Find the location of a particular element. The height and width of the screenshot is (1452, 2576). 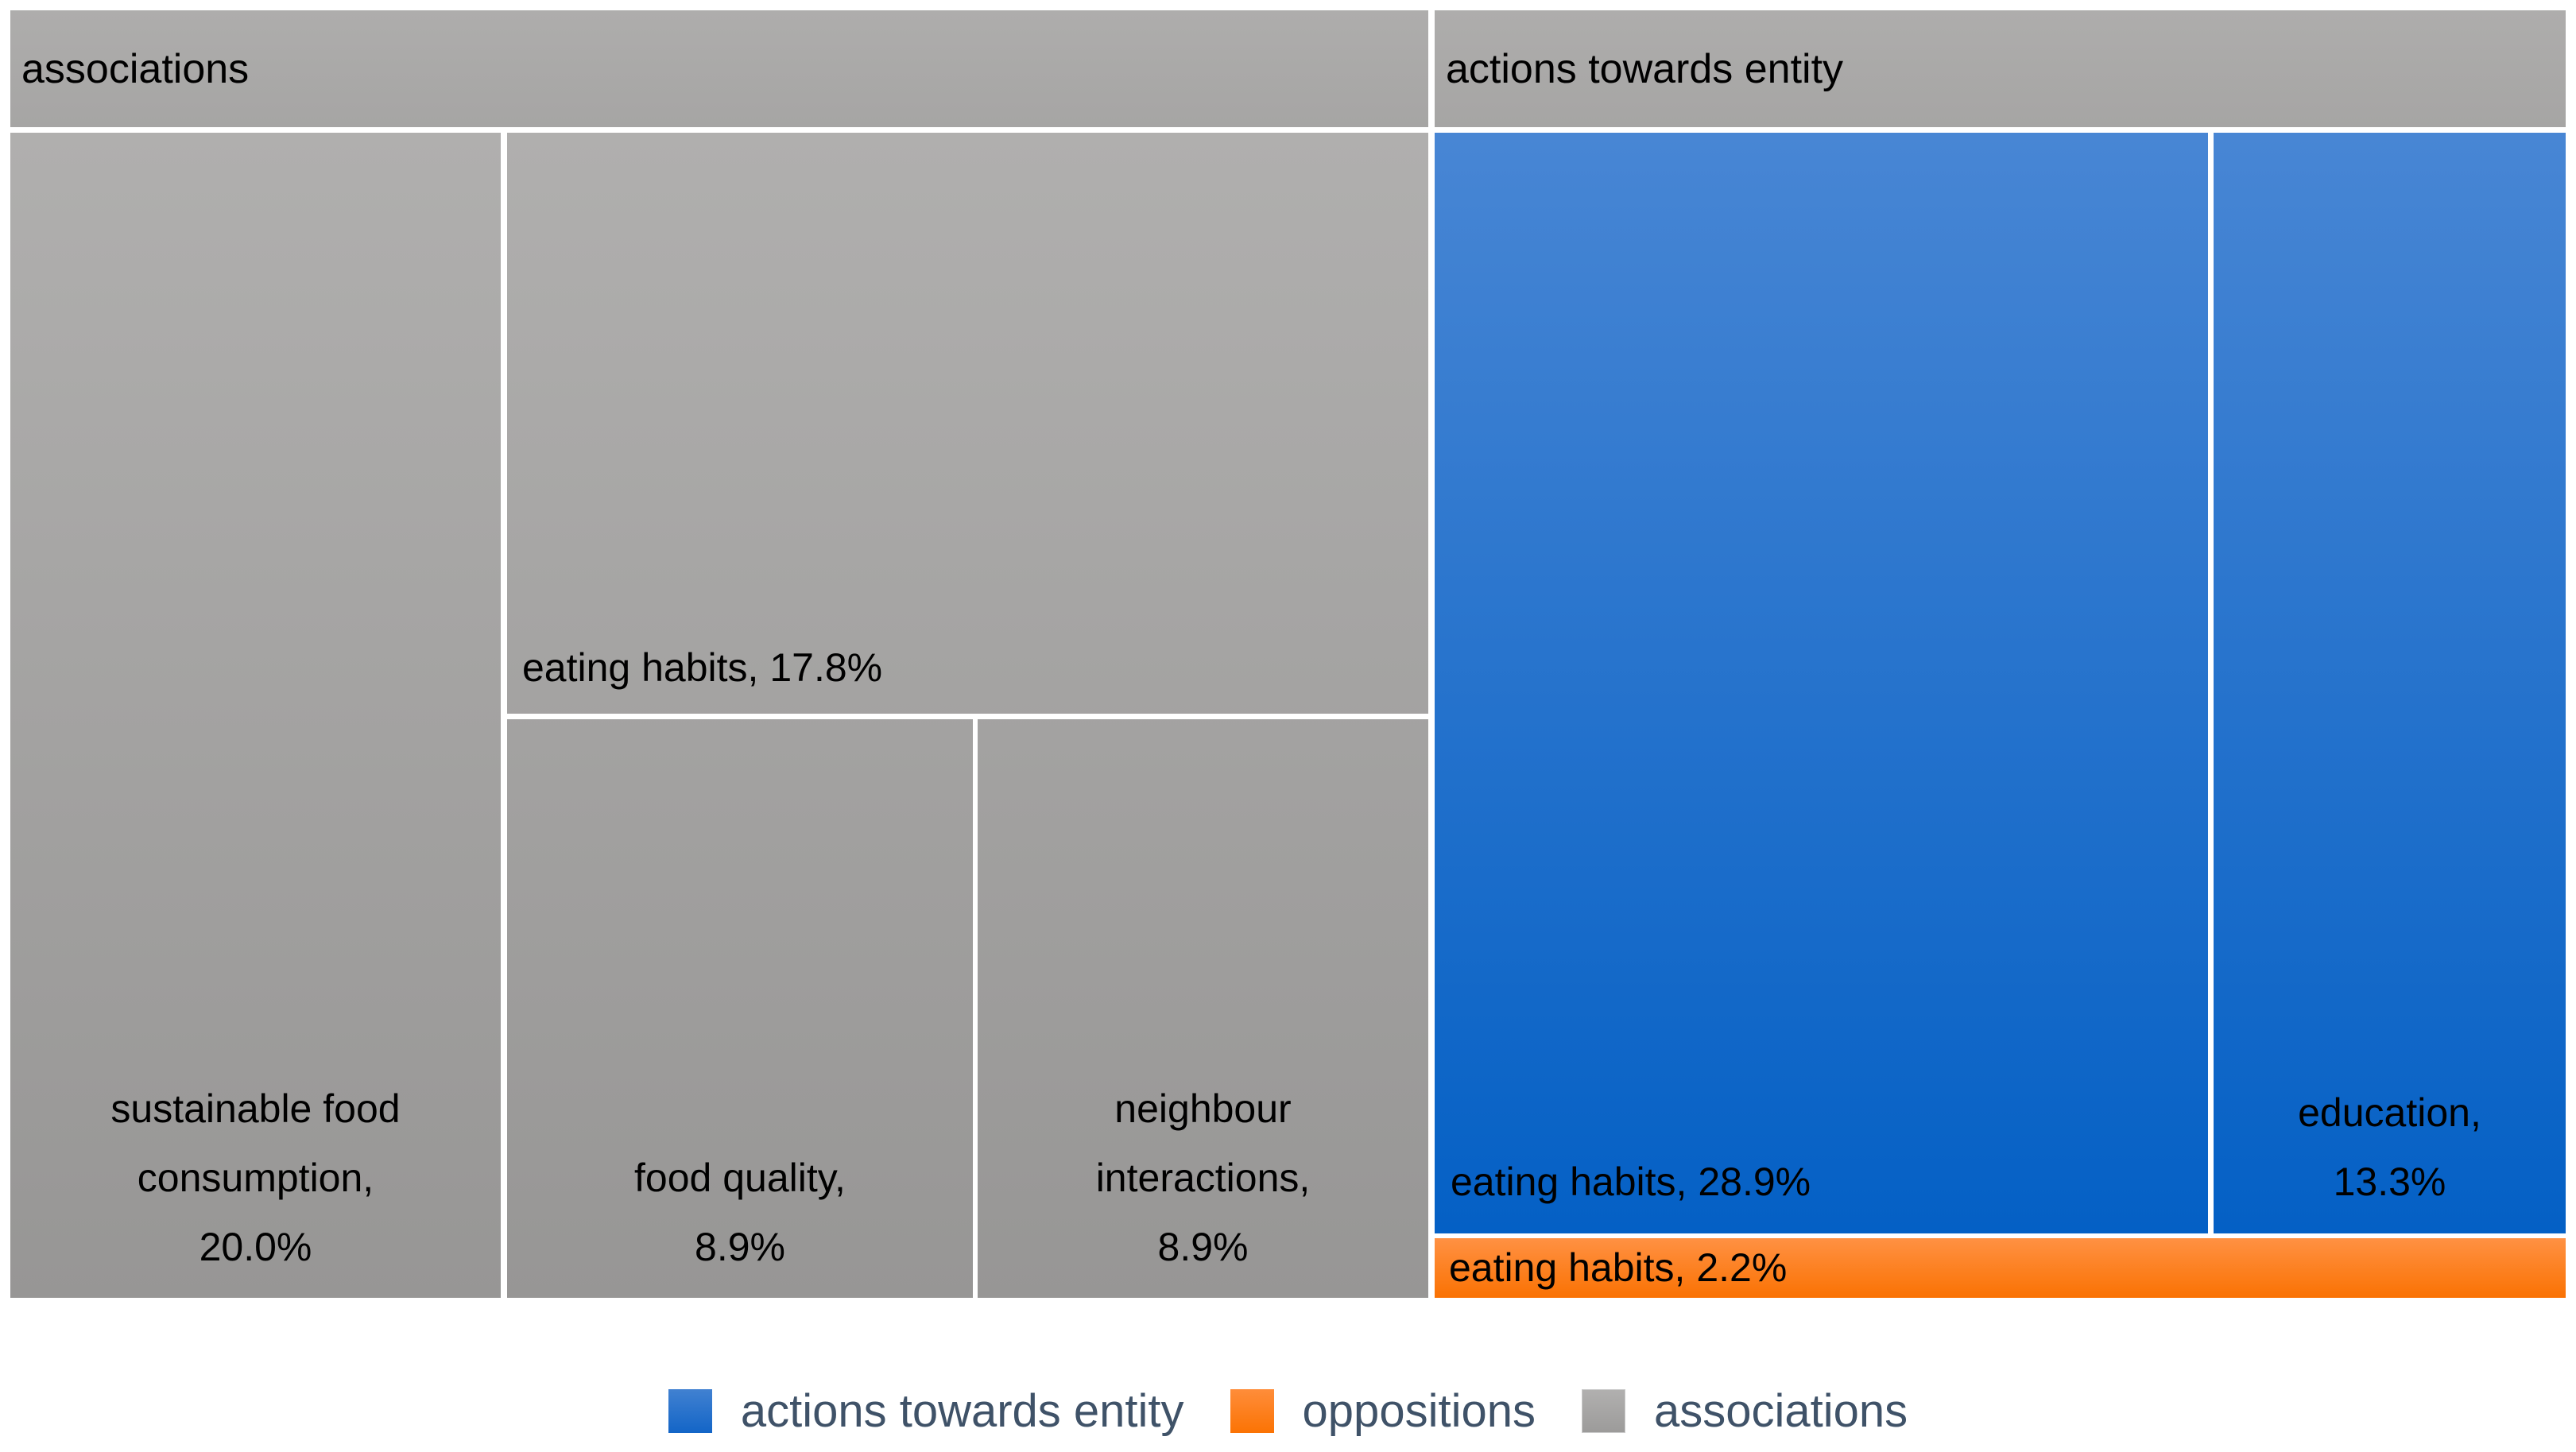

tile-label-eating-habits-oppositions: eating habits, 2.2% is located at coordinates (1618, 1267).